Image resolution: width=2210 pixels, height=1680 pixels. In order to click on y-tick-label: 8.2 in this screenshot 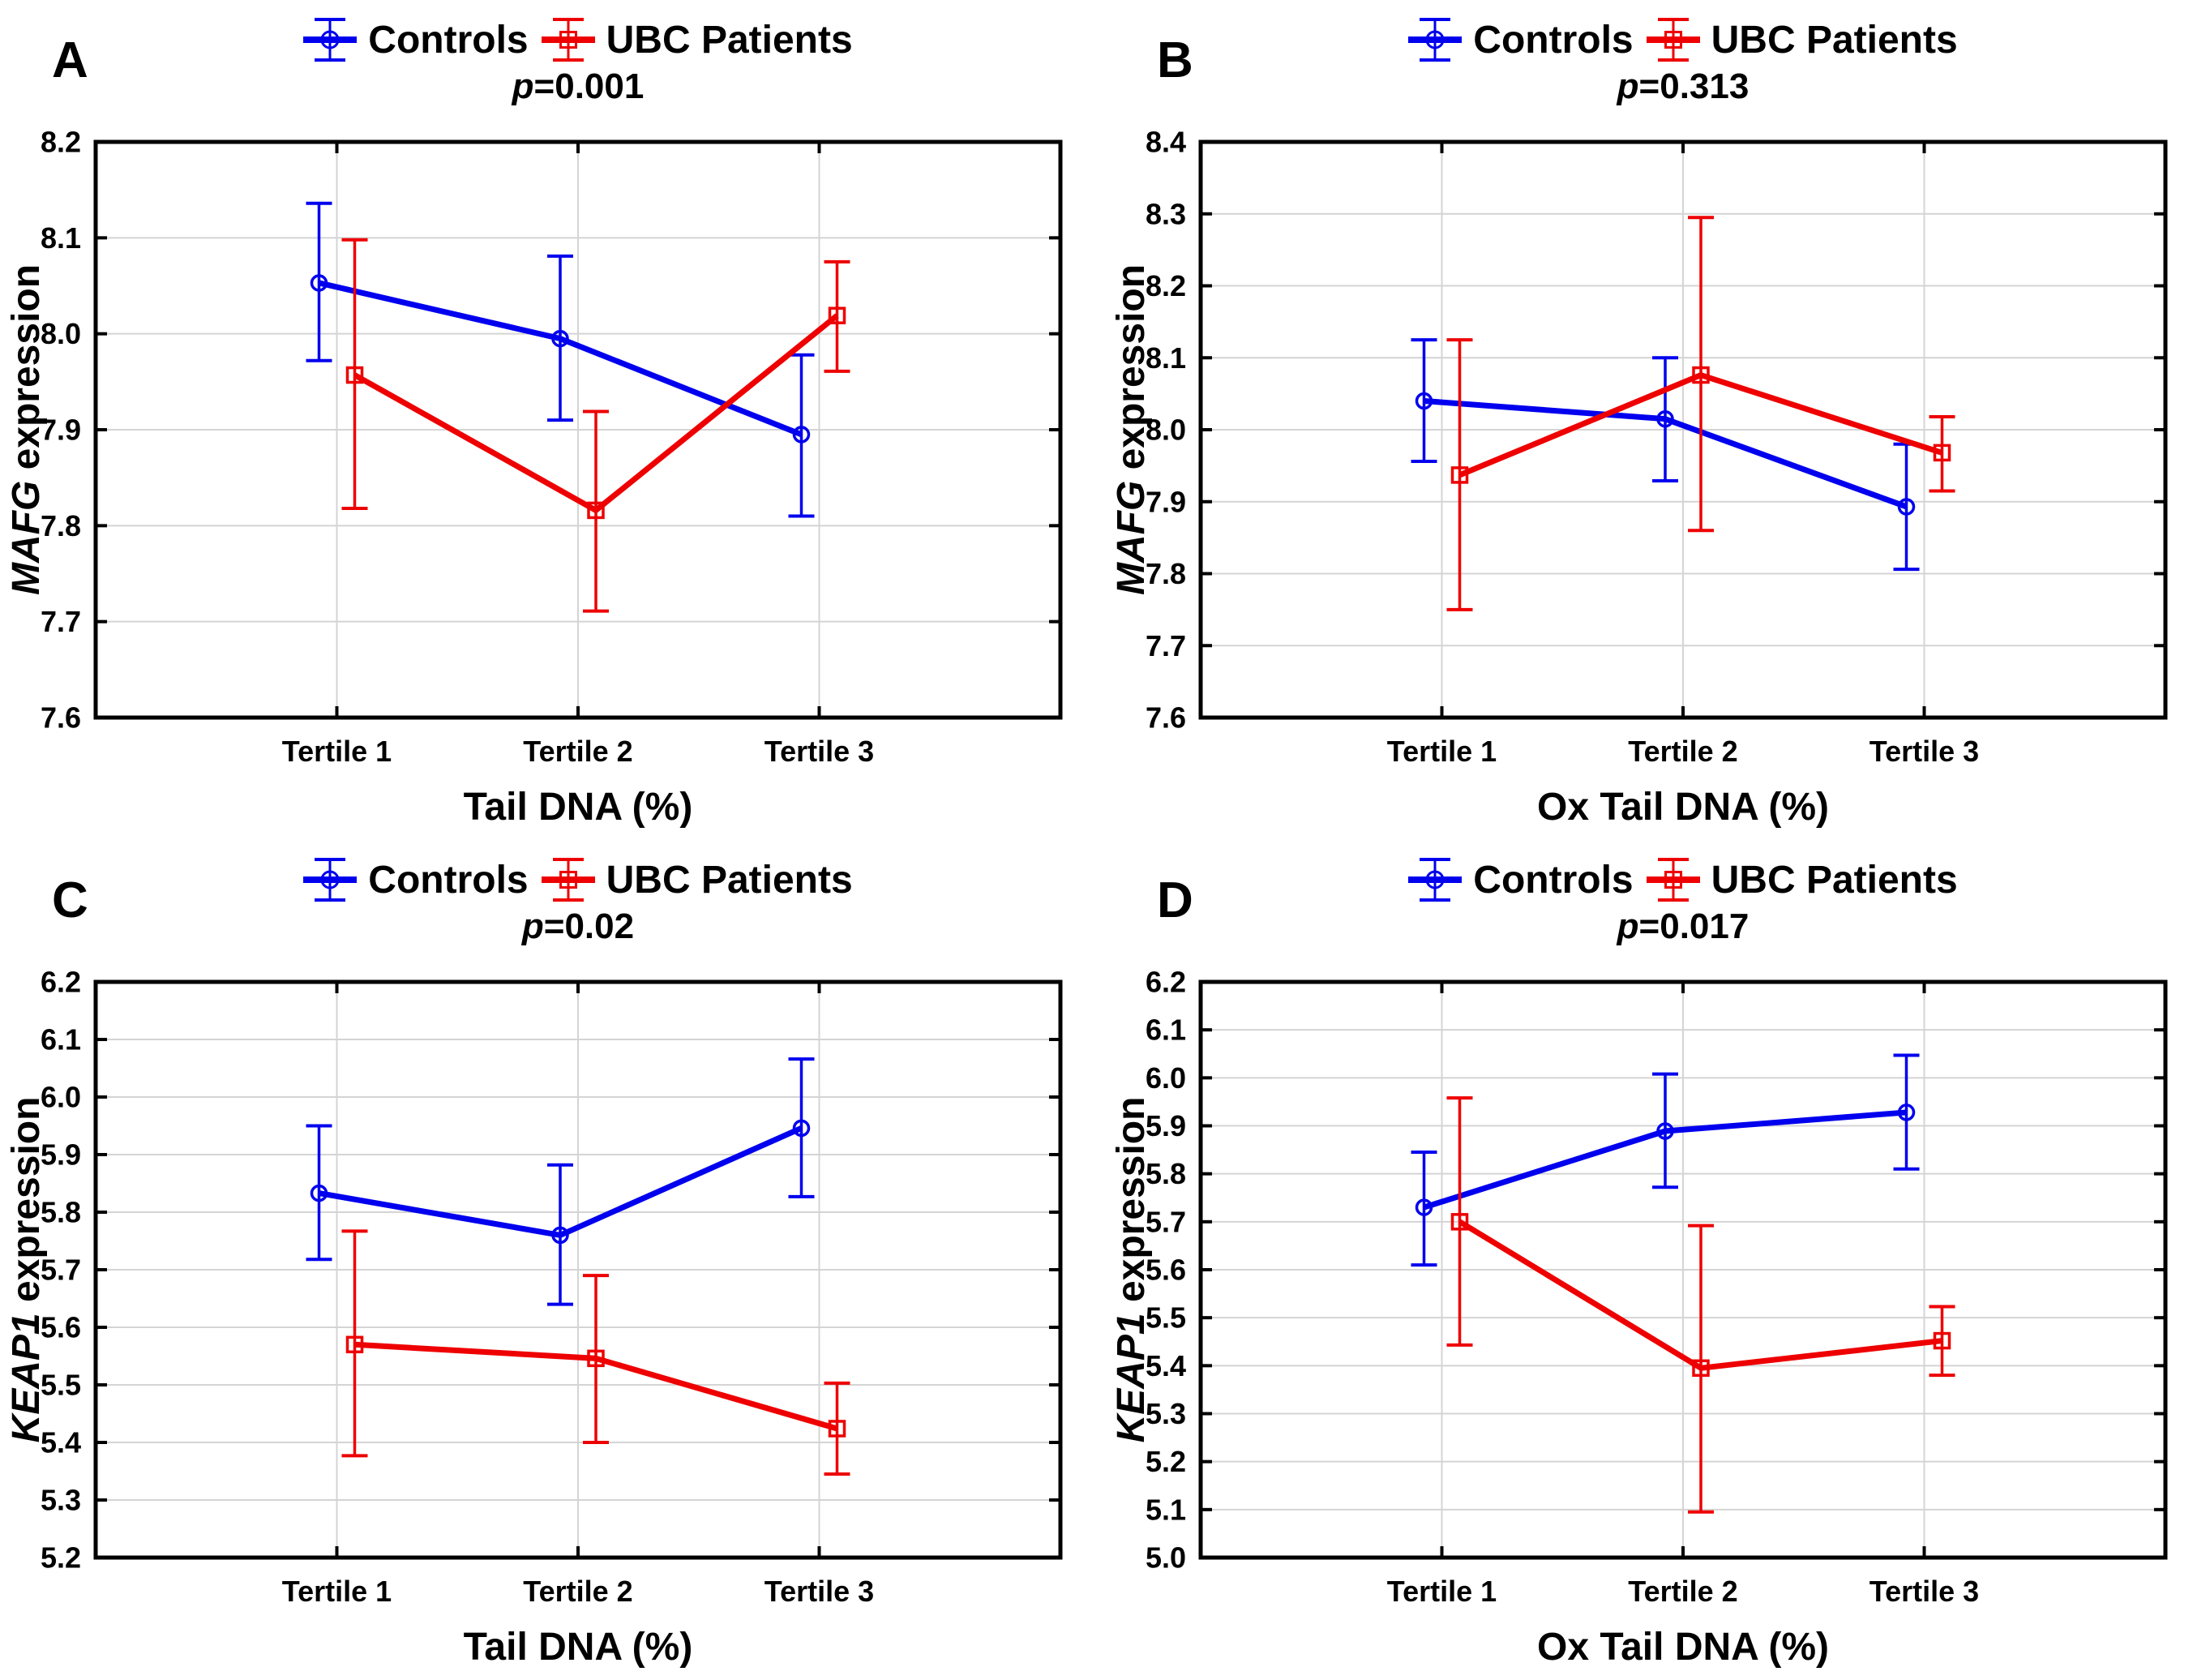, I will do `click(61, 142)`.